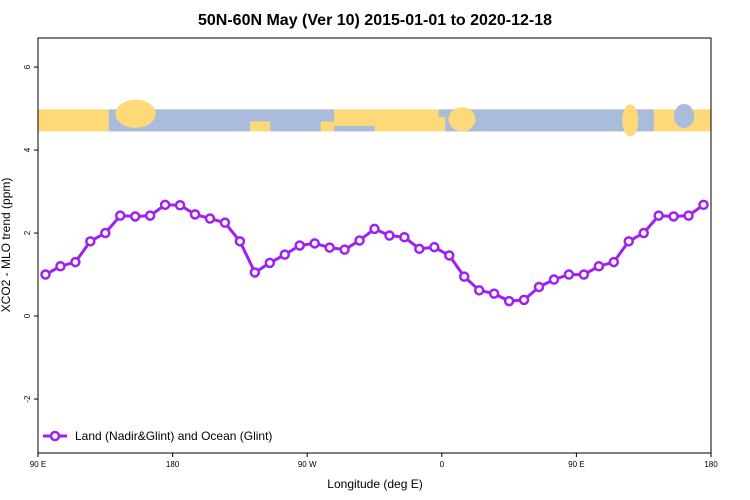 Image resolution: width=750 pixels, height=500 pixels. I want to click on map-strip, so click(374, 118).